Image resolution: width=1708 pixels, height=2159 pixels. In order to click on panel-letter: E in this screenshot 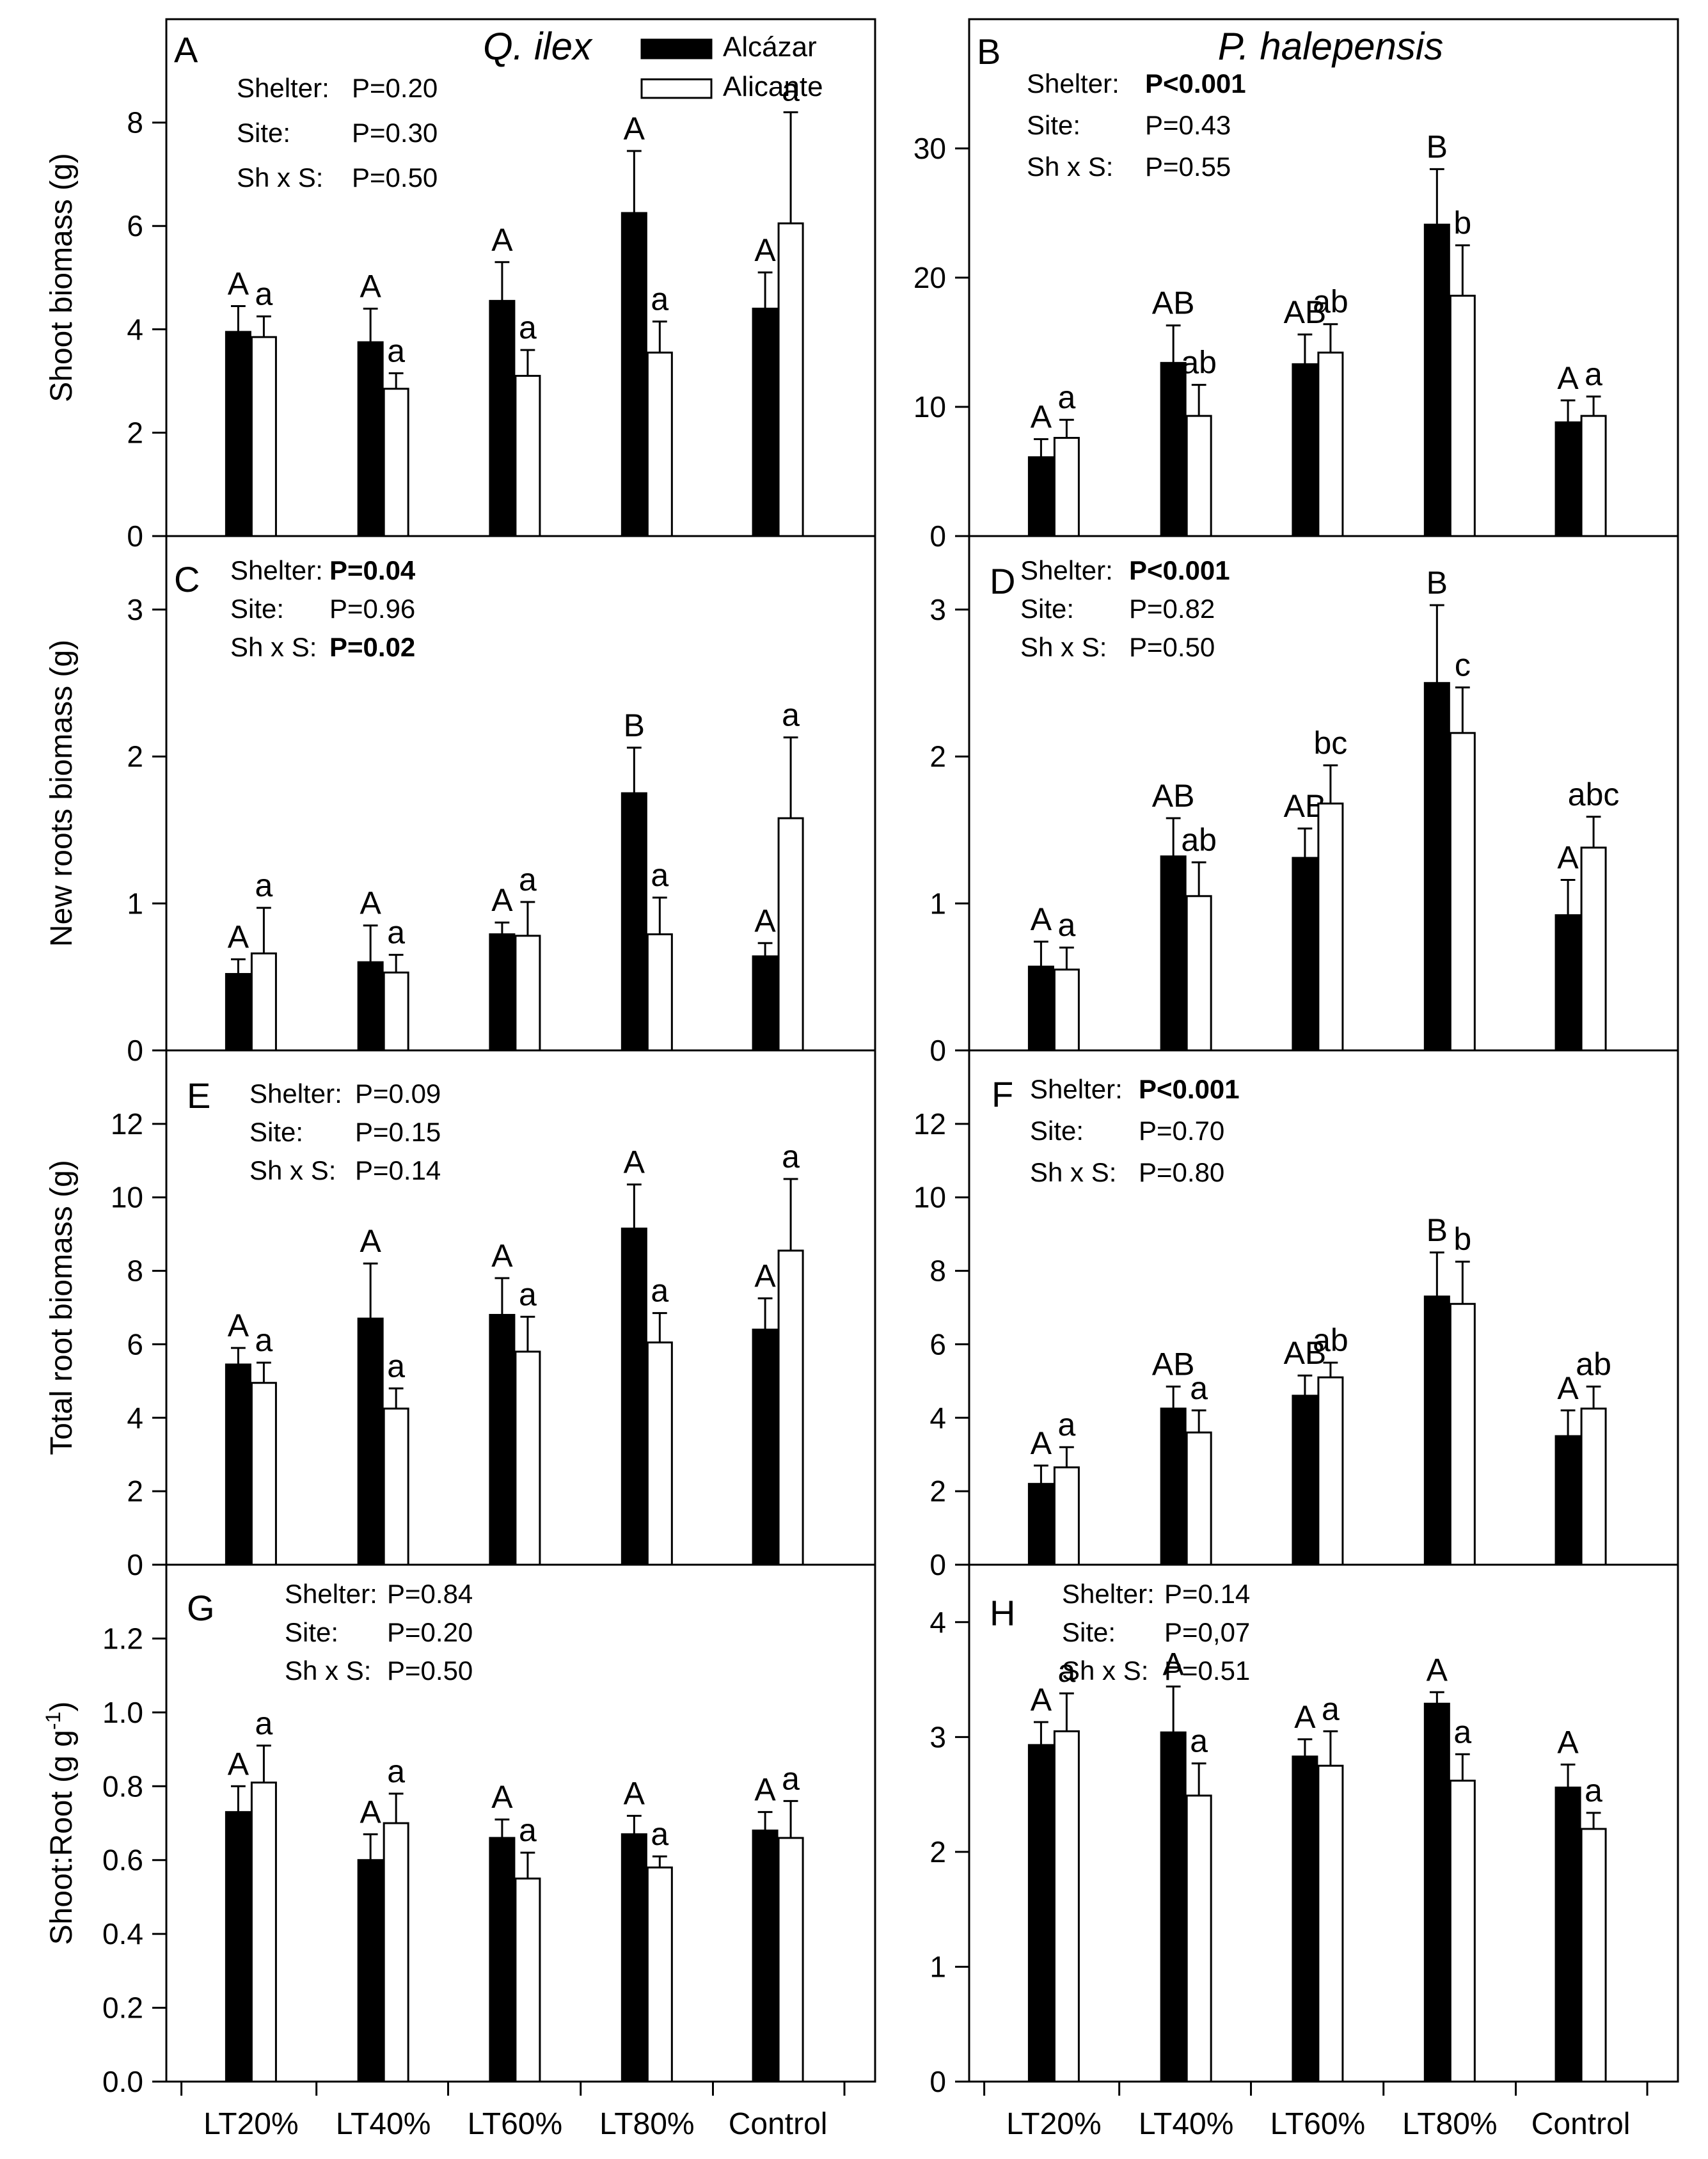, I will do `click(199, 1095)`.